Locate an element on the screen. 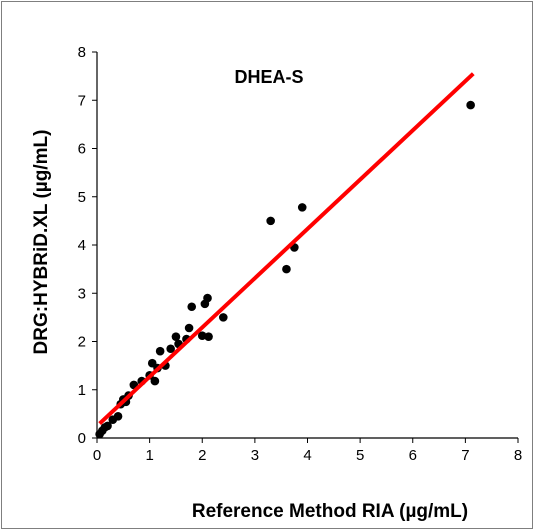  y-tick-label: 0 is located at coordinates (82, 438).